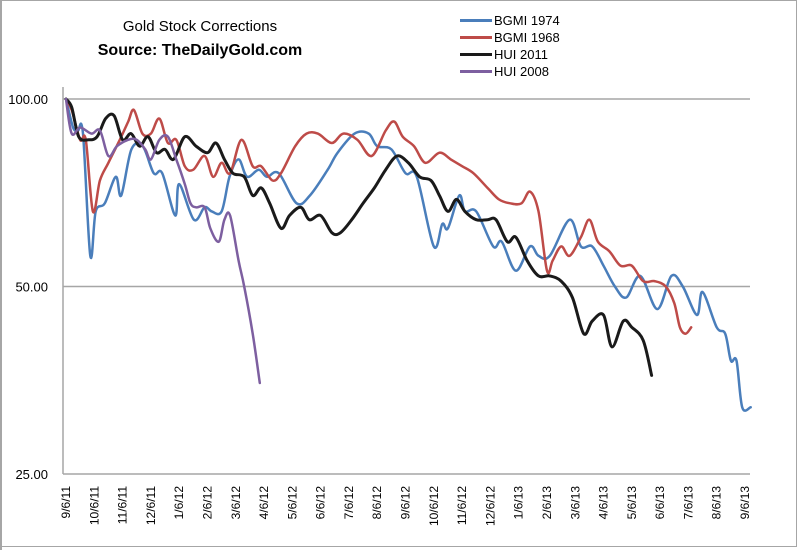 This screenshot has height=550, width=800. Describe the element at coordinates (527, 37) in the screenshot. I see `legend-label: BGMI 1968` at that location.